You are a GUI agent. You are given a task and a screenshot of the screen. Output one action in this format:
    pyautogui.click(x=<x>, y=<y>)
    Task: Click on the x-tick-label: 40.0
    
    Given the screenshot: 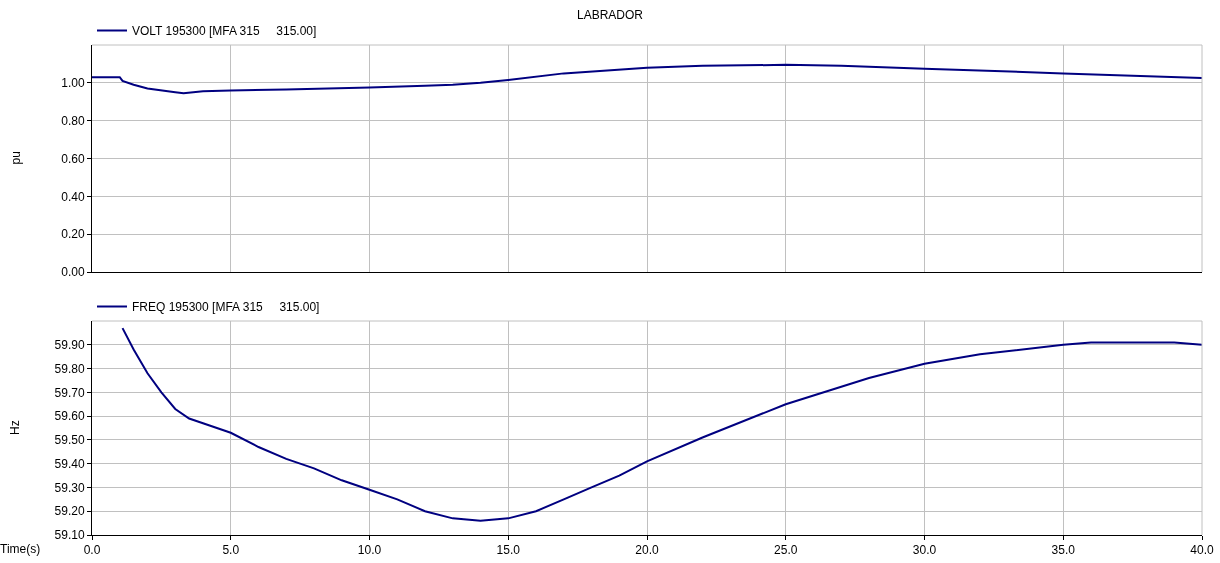 What is the action you would take?
    pyautogui.click(x=1202, y=550)
    